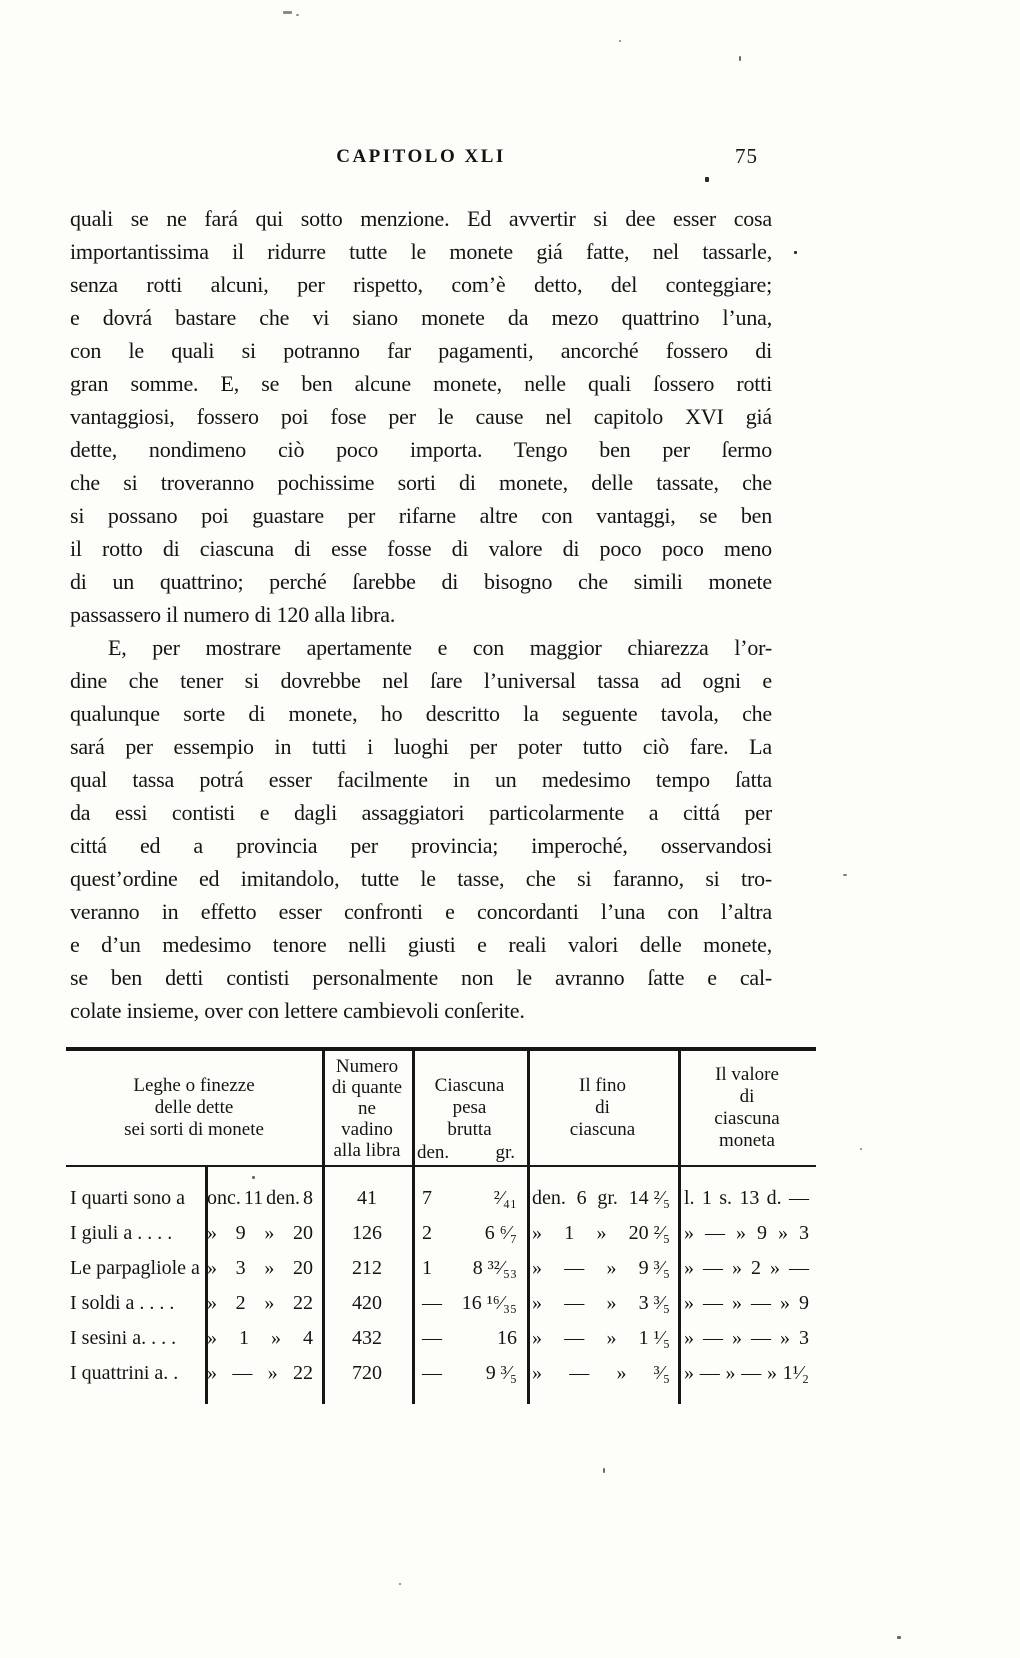 The height and width of the screenshot is (1658, 1020). What do you see at coordinates (747, 1233) in the screenshot?
I see `valore-cell: » — » 9 » 3` at bounding box center [747, 1233].